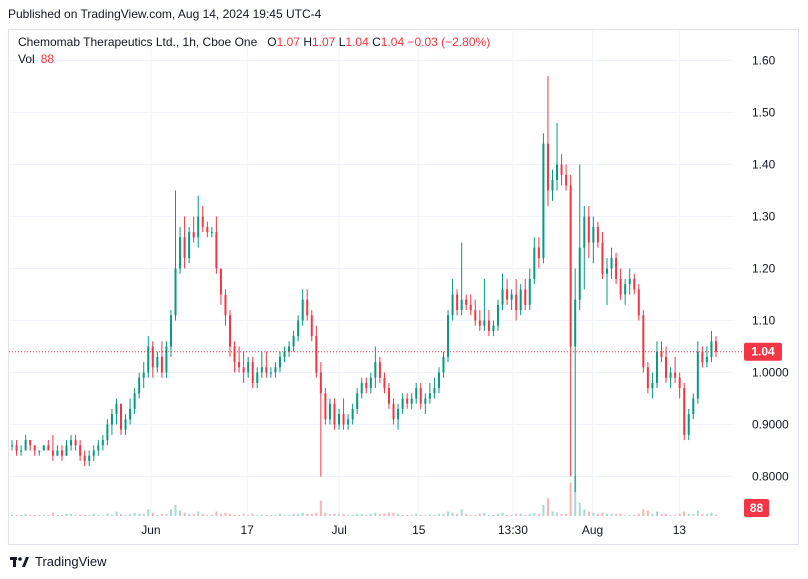  What do you see at coordinates (757, 508) in the screenshot?
I see `volume-badge-text: 88` at bounding box center [757, 508].